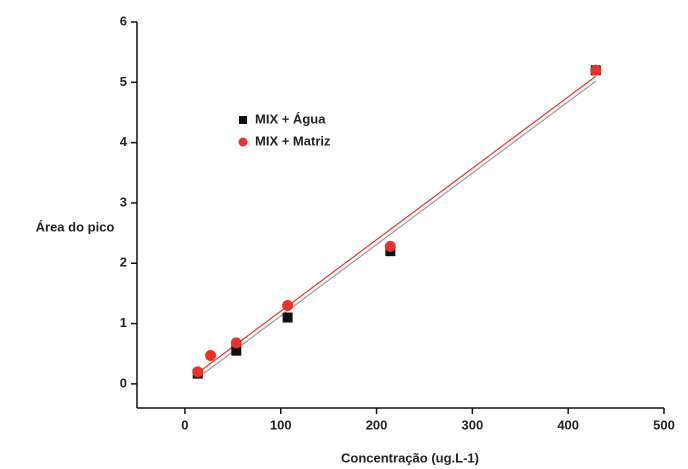 The height and width of the screenshot is (469, 688). Describe the element at coordinates (664, 424) in the screenshot. I see `x-tick-label: 500` at that location.